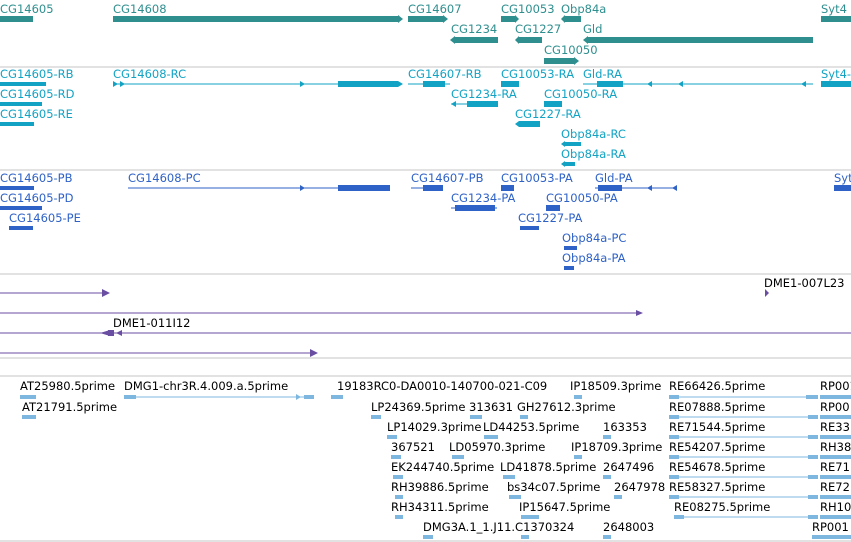  What do you see at coordinates (537, 178) in the screenshot?
I see `protein-label: CG10053-PA` at bounding box center [537, 178].